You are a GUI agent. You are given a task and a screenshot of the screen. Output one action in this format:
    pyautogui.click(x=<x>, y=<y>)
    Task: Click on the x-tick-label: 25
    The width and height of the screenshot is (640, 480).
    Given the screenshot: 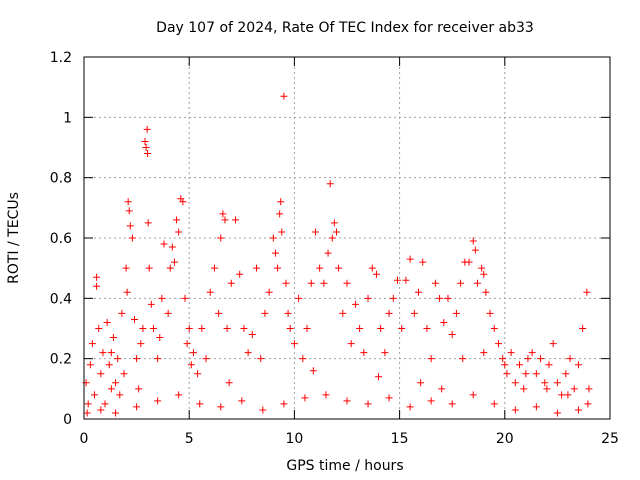 What is the action you would take?
    pyautogui.click(x=610, y=439)
    